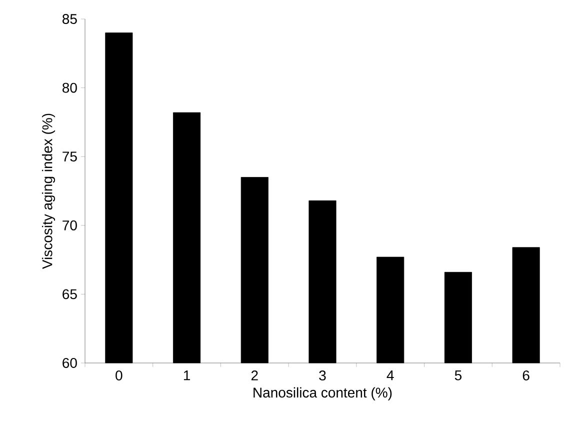 This screenshot has height=428, width=566. Describe the element at coordinates (254, 375) in the screenshot. I see `x-tick-label: 2` at that location.